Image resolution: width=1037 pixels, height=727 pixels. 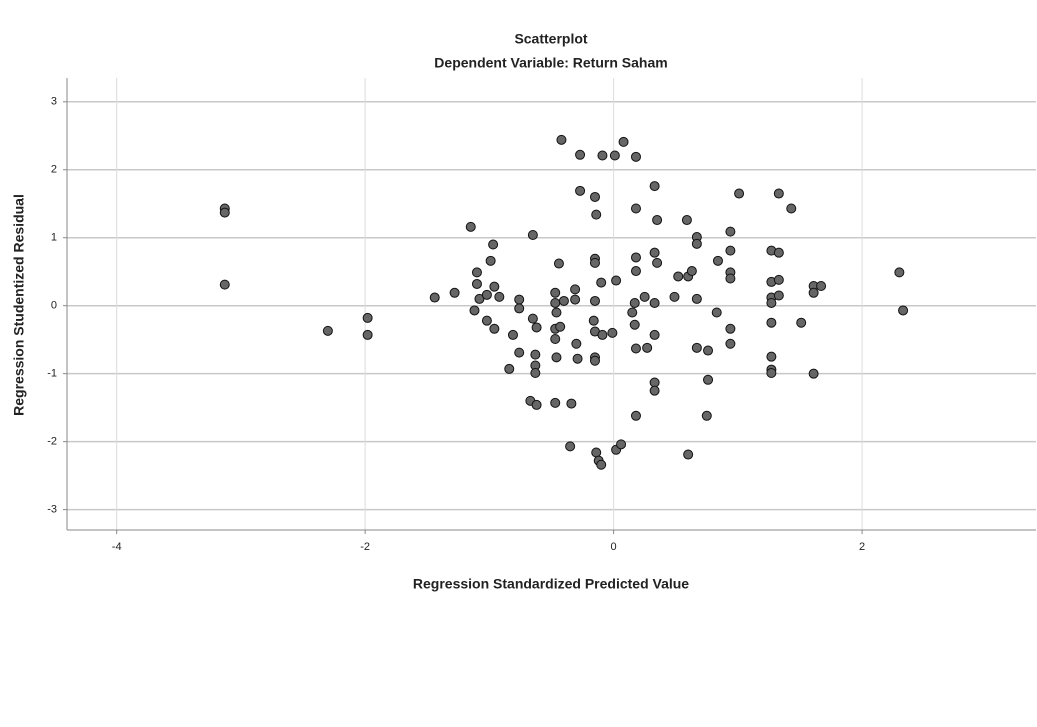 What do you see at coordinates (550, 63) in the screenshot?
I see `chart-subtitle: Dependent Variable: Return Saham` at bounding box center [550, 63].